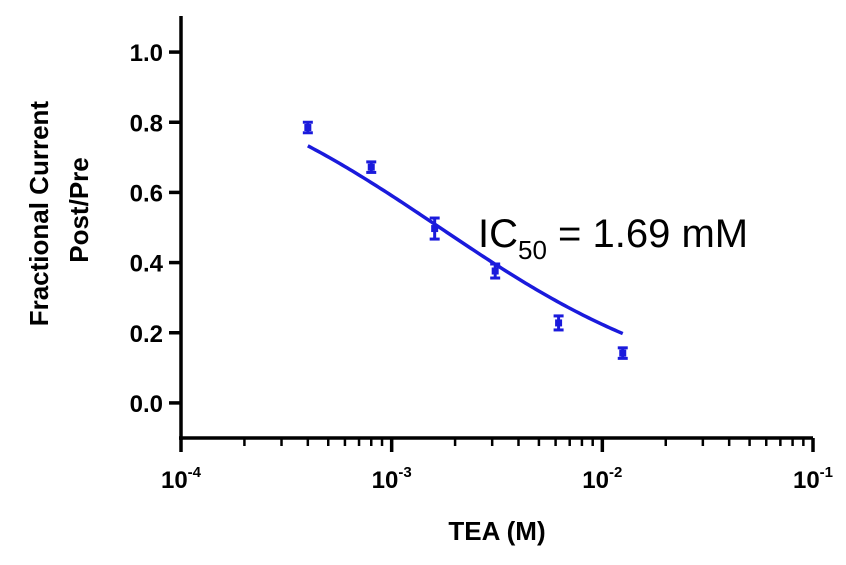 The height and width of the screenshot is (565, 846). I want to click on x-tick-label: 10⁻³, so click(392, 479).